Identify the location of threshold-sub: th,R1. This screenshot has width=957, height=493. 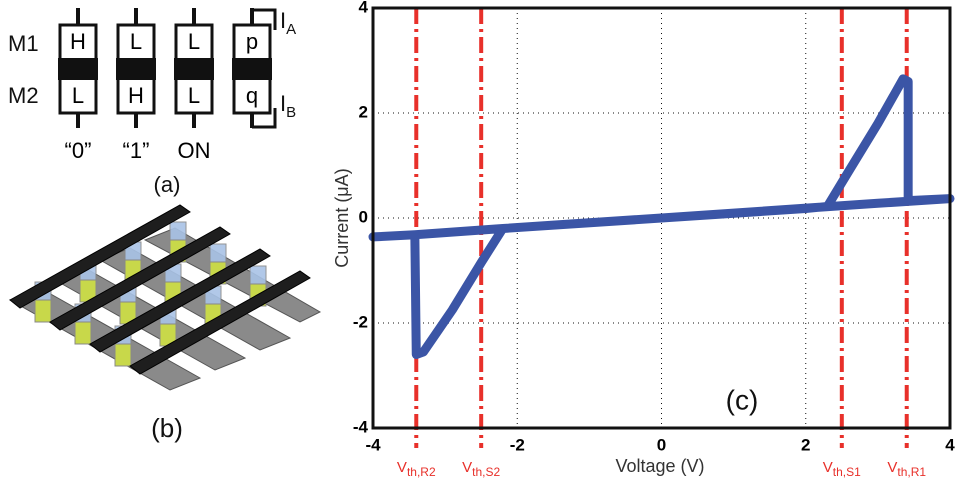
(911, 472).